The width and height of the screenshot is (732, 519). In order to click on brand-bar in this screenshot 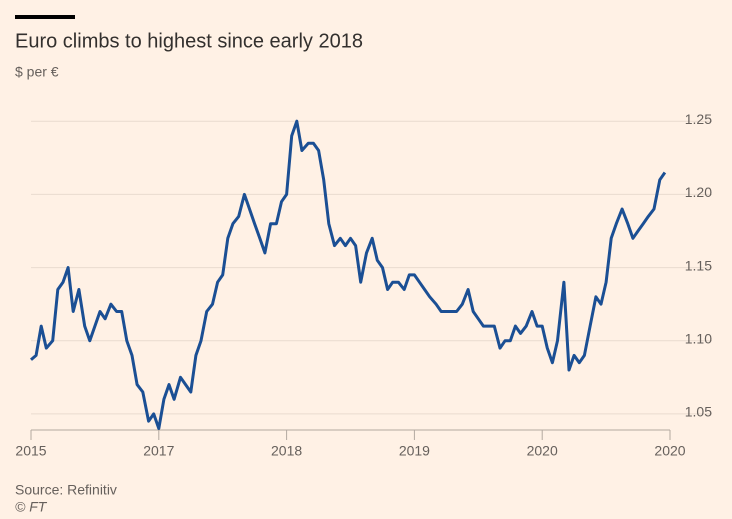, I will do `click(45, 17)`.